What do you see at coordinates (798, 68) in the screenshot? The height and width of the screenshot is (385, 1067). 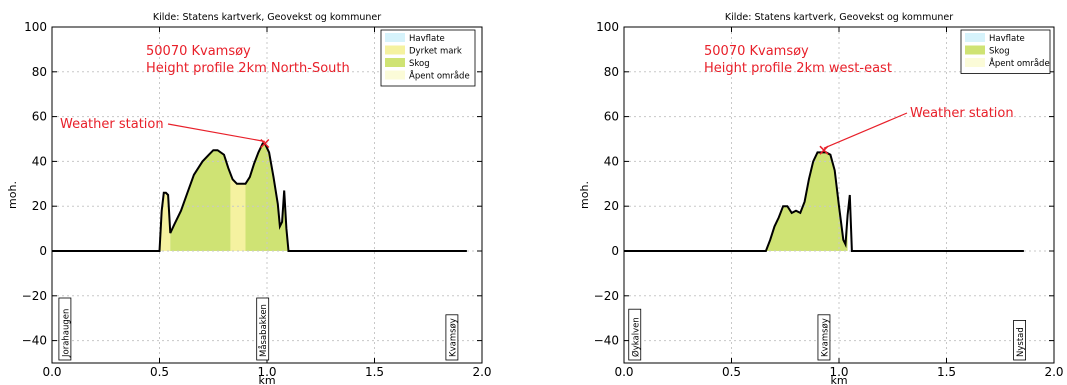 I see `chart-title-line-2: Height profile 2km west-east` at bounding box center [798, 68].